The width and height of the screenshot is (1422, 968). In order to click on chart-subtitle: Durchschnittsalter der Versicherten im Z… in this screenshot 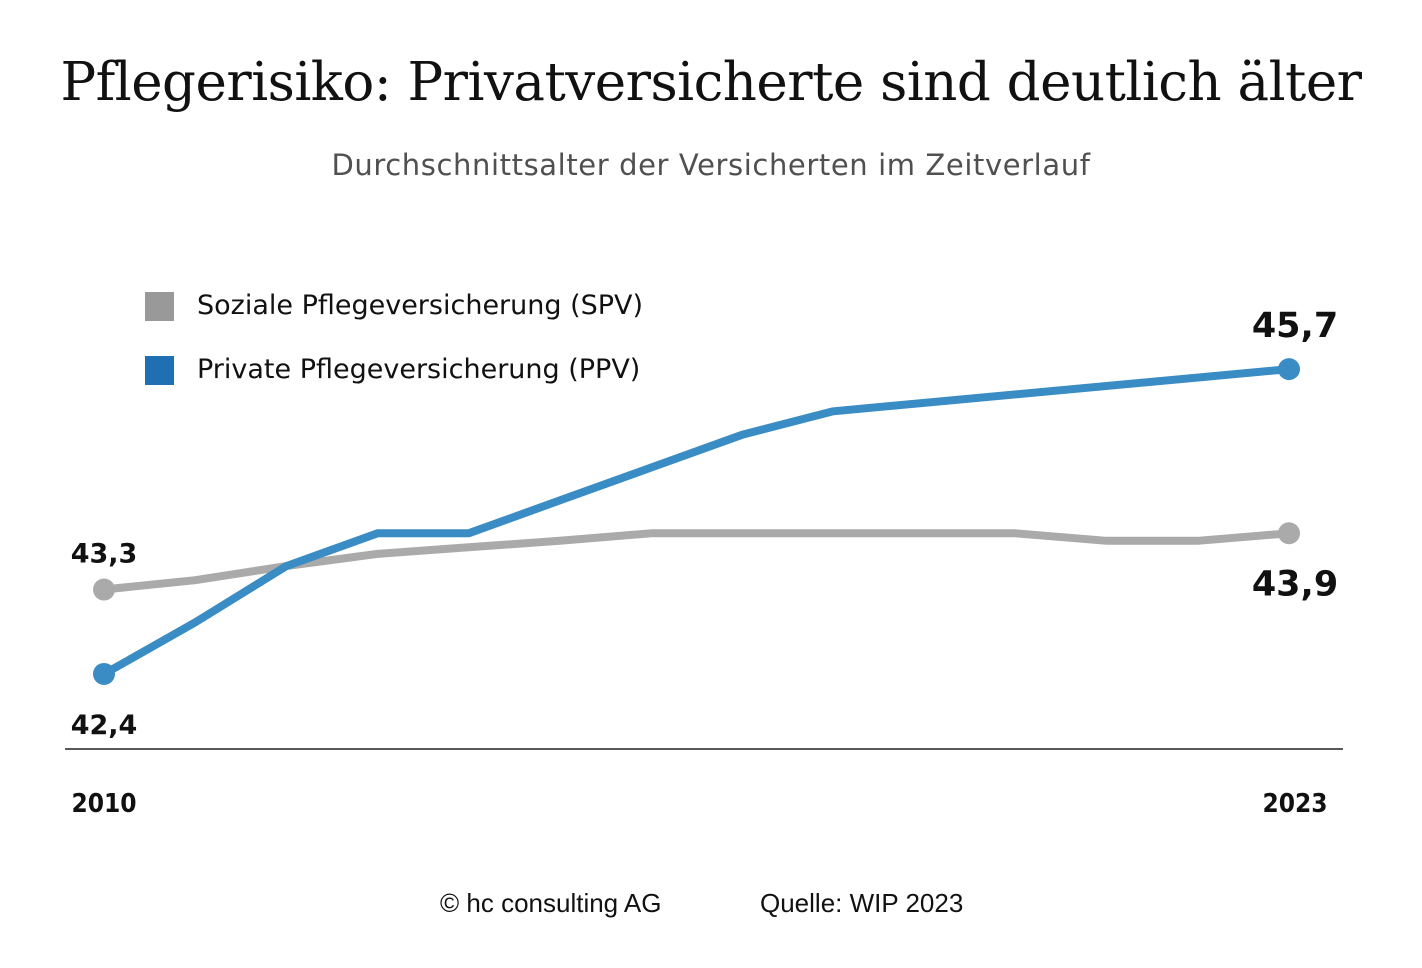, I will do `click(711, 165)`.